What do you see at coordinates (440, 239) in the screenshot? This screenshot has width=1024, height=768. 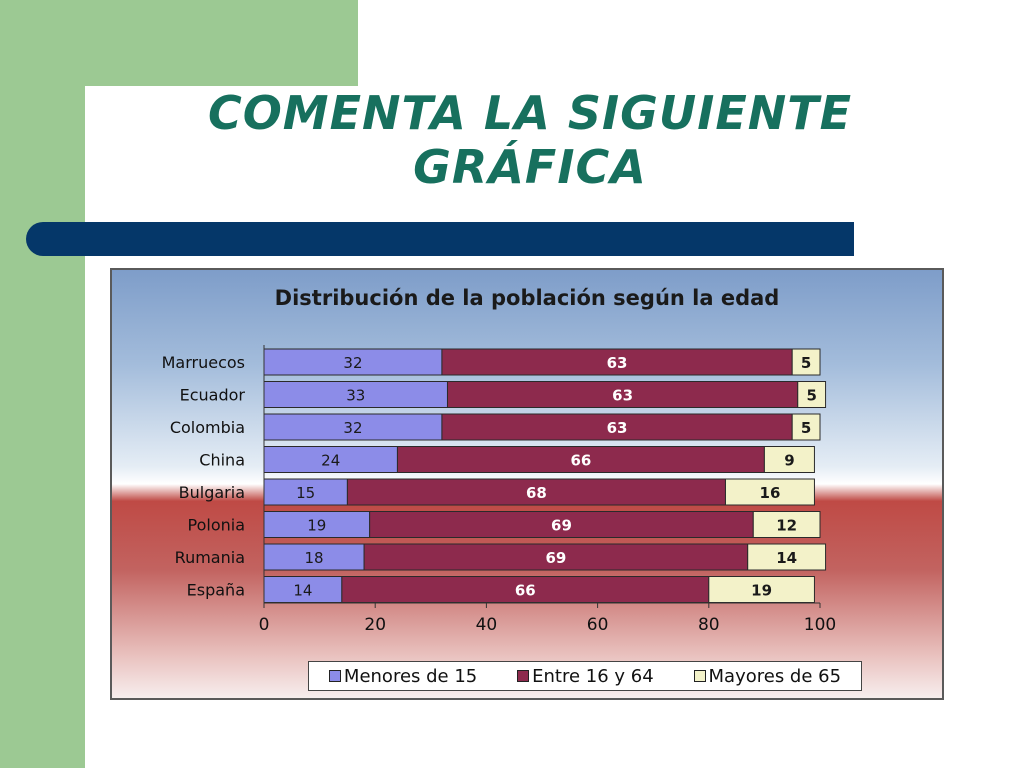 I see `title-divider-bar` at bounding box center [440, 239].